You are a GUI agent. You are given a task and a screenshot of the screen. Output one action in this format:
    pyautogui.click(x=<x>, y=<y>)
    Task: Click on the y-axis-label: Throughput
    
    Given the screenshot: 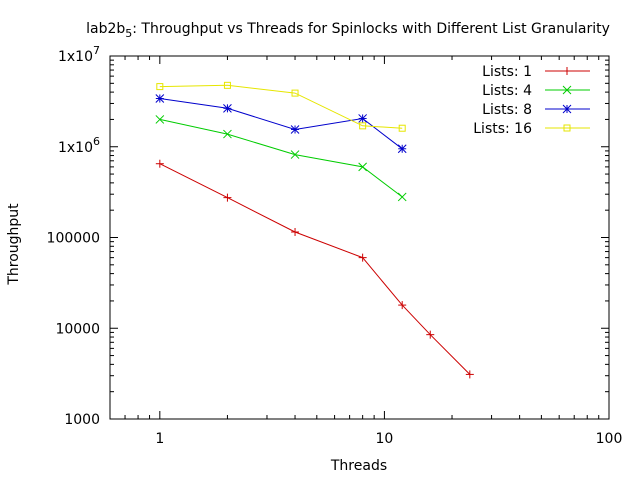 What is the action you would take?
    pyautogui.click(x=14, y=244)
    